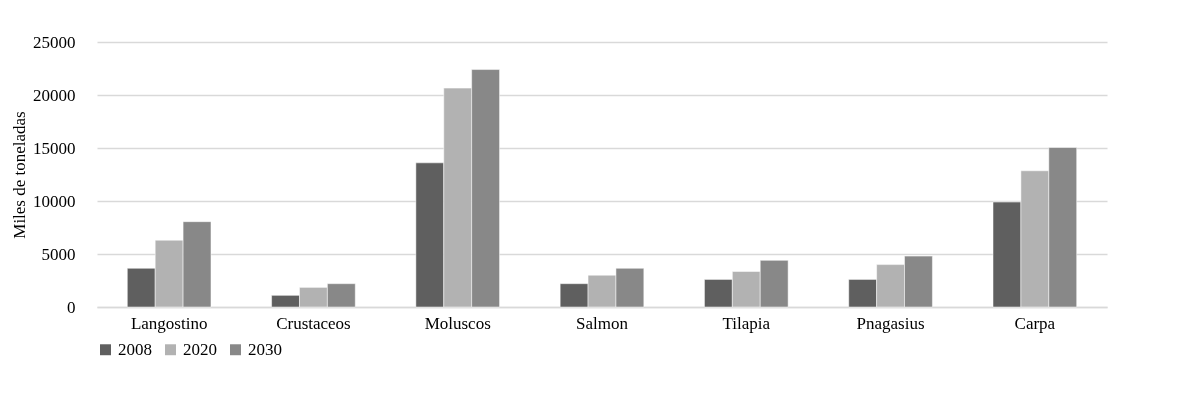 This screenshot has width=1177, height=416. I want to click on y-tick-label: 5000, so click(58, 254).